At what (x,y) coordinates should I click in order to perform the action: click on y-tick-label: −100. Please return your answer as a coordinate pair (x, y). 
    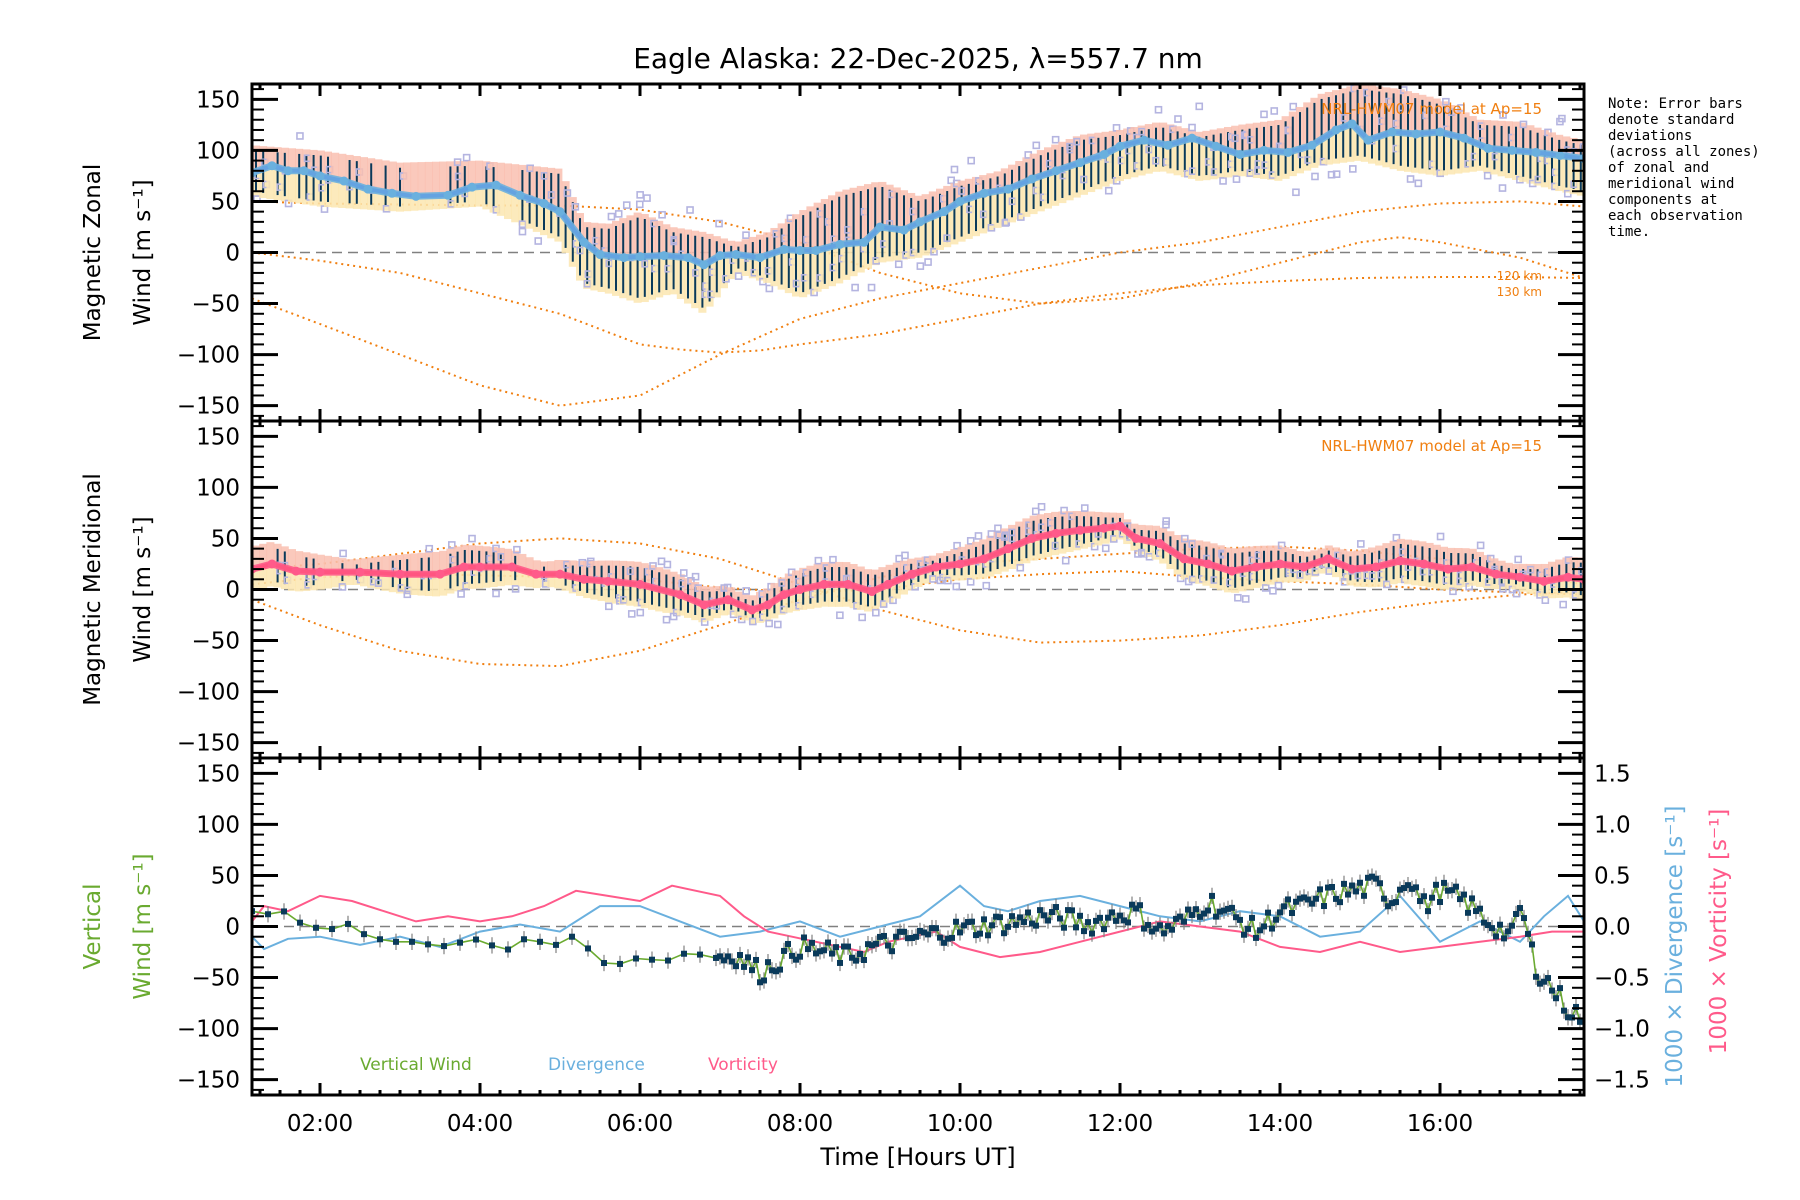
    Looking at the image, I should click on (208, 693).